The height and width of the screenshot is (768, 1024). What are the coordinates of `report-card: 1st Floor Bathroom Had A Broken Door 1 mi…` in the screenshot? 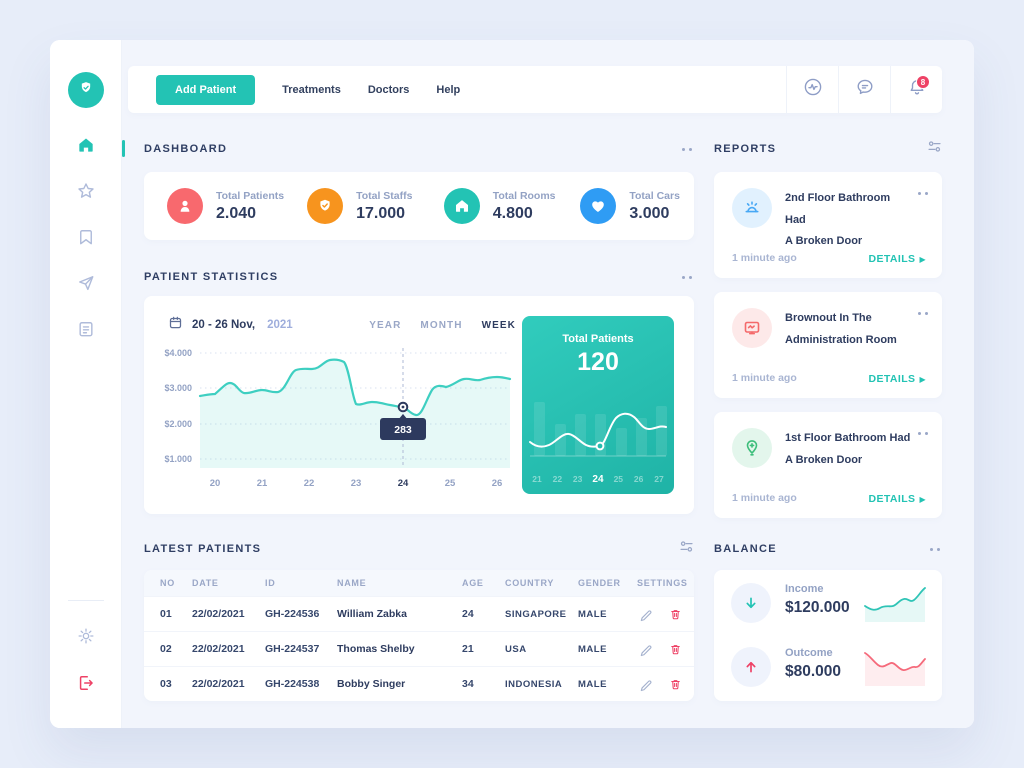 It's located at (828, 465).